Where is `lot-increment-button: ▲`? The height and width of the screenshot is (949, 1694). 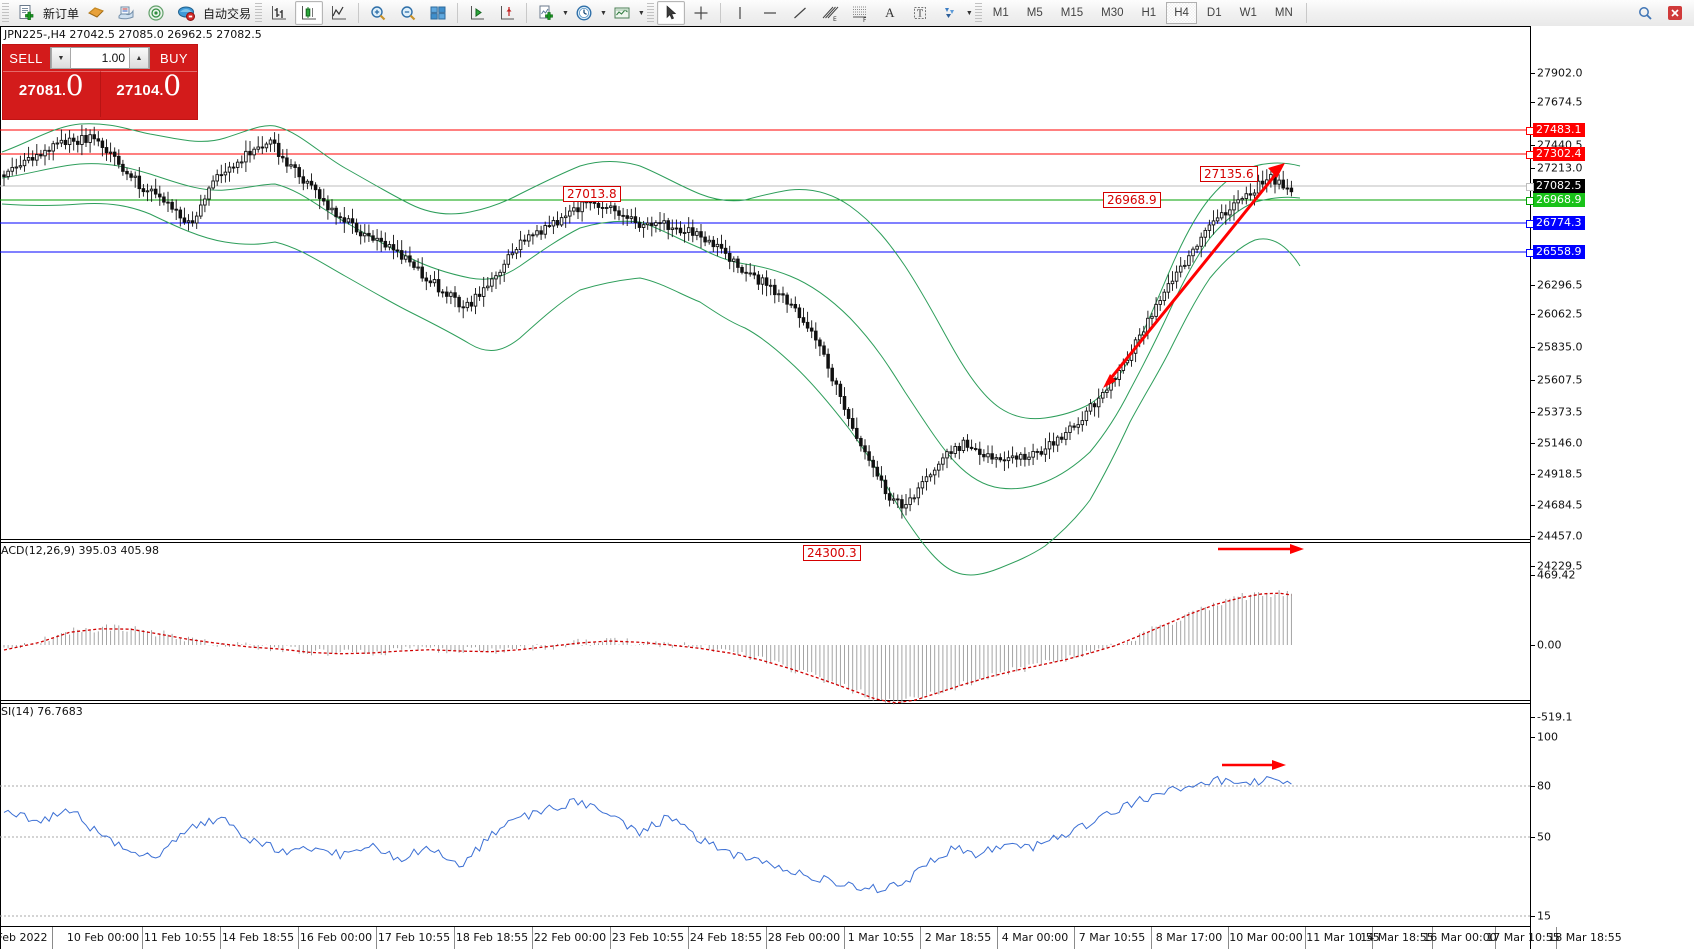 lot-increment-button: ▲ is located at coordinates (139, 58).